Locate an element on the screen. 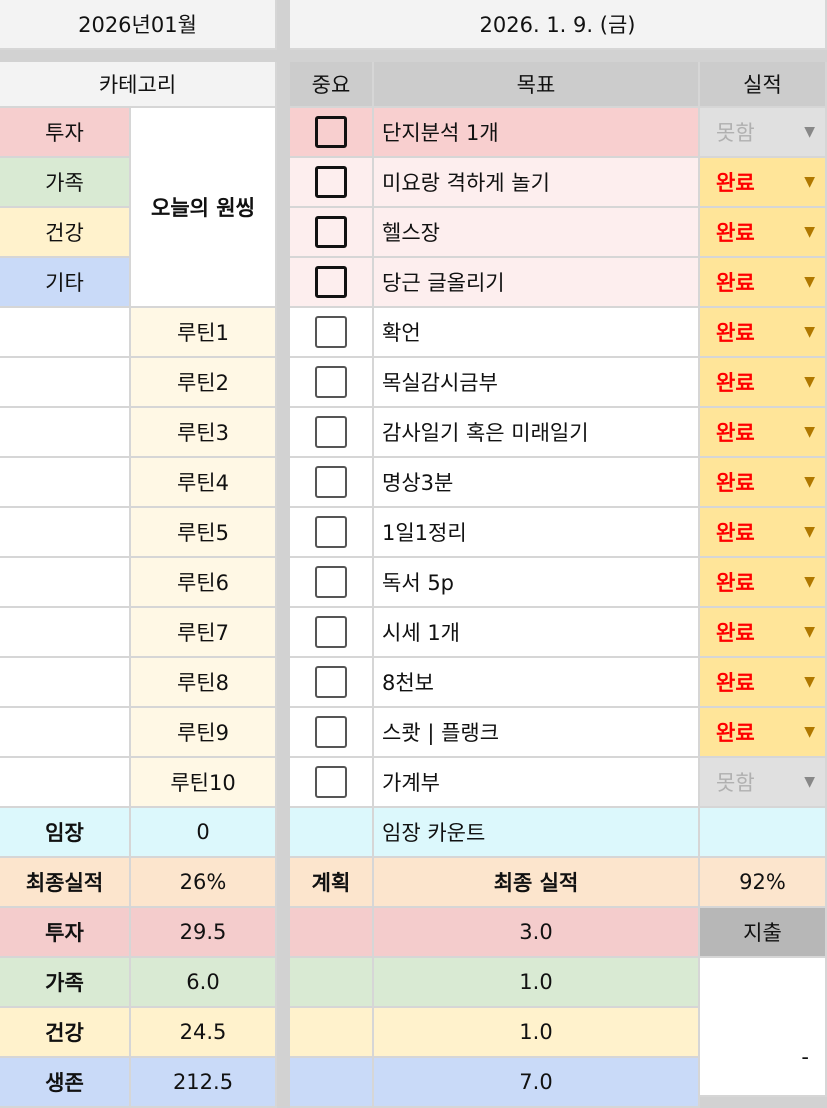 This screenshot has height=1108, width=827. goal-text: 8천보 is located at coordinates (537, 683).